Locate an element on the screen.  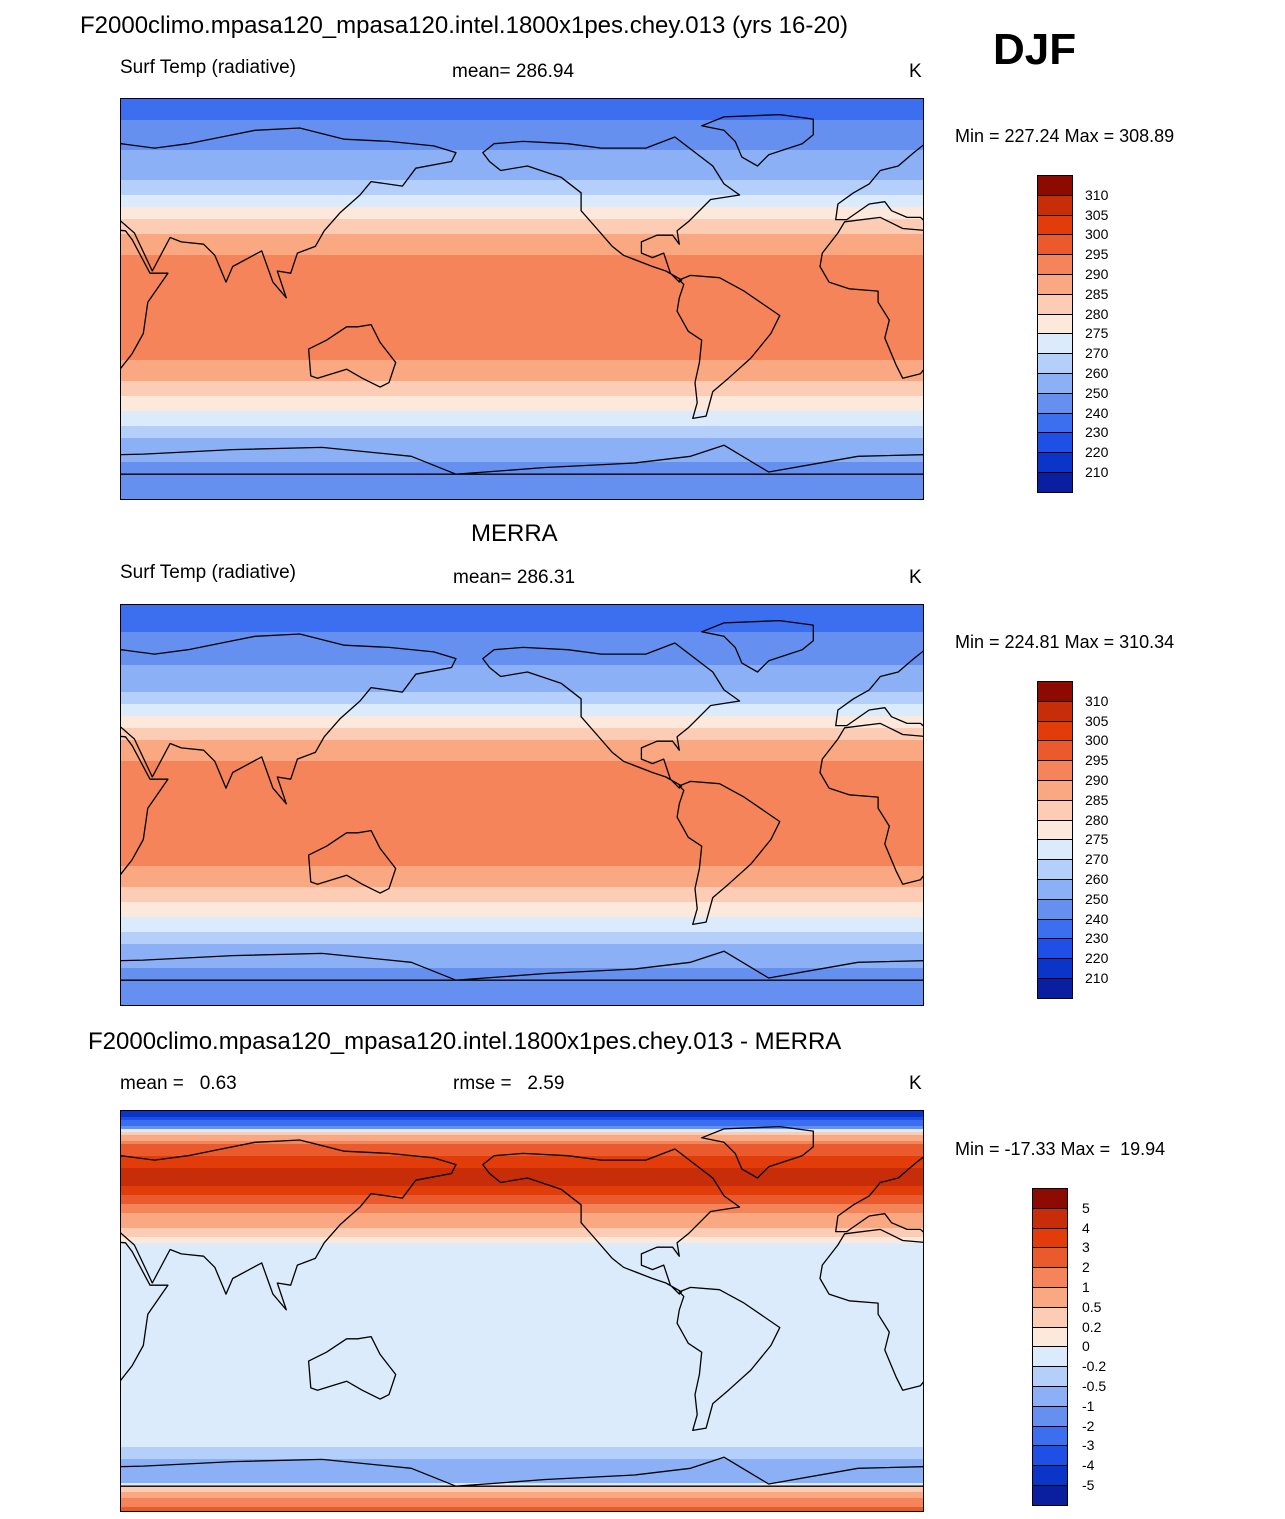
panel-2-units-label: K is located at coordinates (915, 577).